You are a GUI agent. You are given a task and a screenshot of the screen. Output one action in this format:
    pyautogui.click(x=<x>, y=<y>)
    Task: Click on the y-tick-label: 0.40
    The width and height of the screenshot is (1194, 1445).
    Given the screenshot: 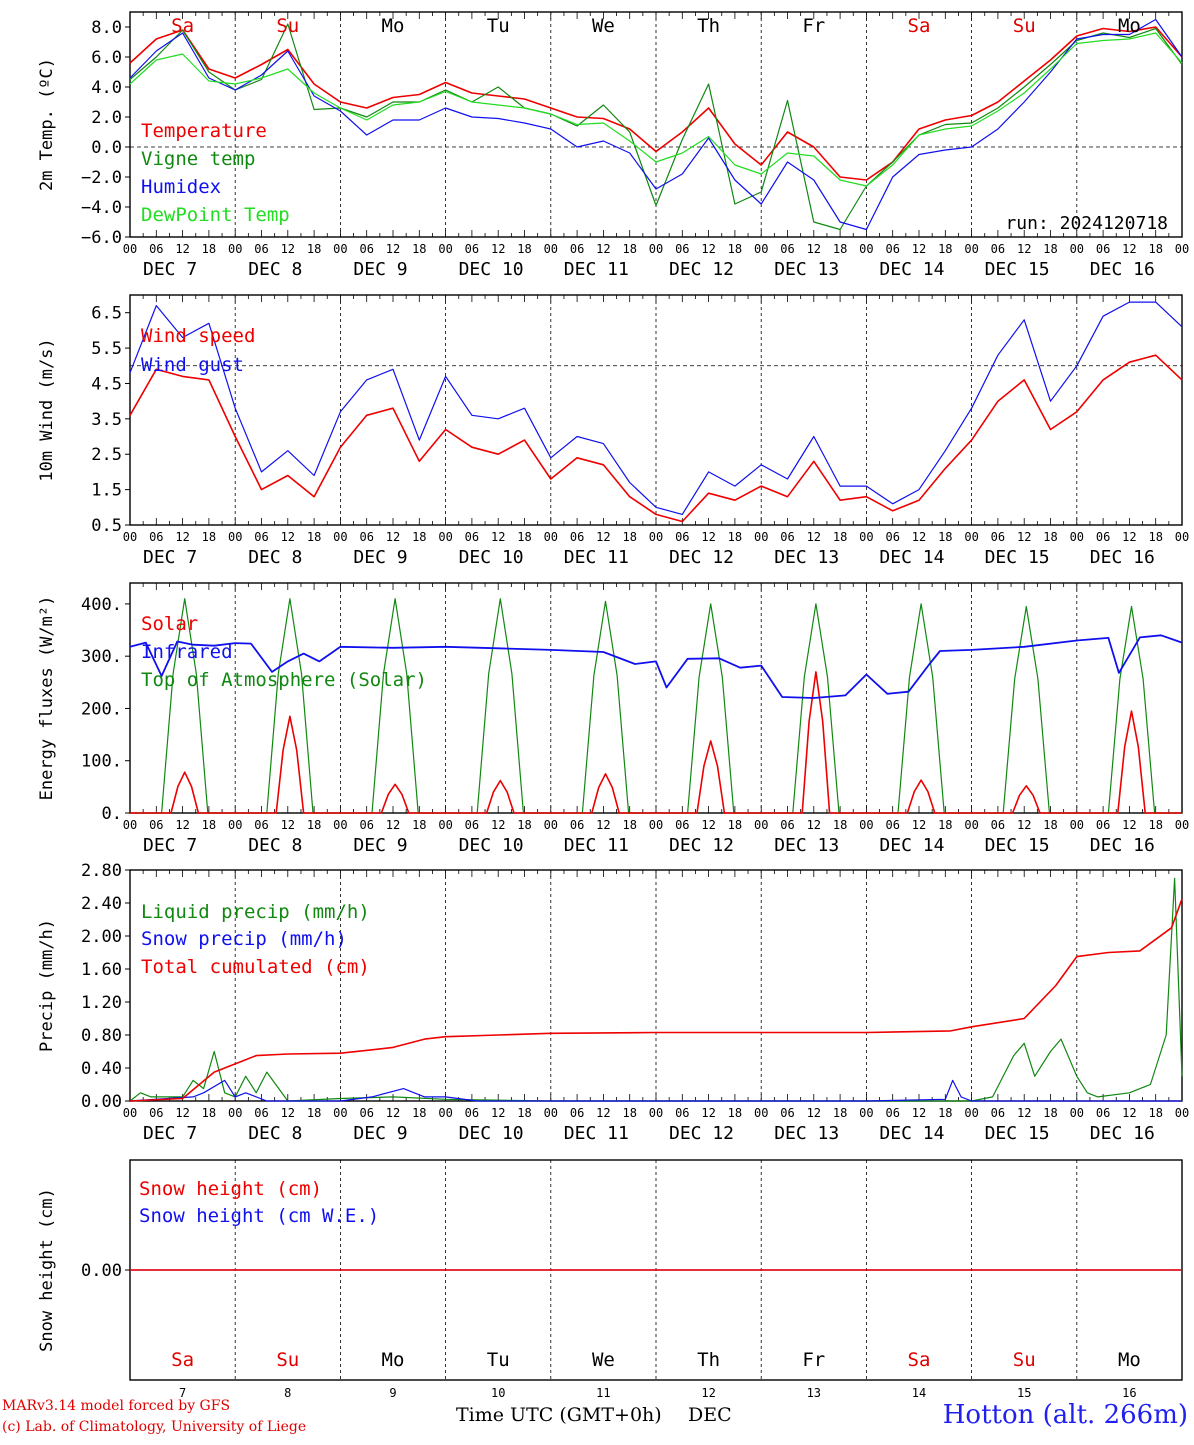 What is the action you would take?
    pyautogui.click(x=101, y=1069)
    